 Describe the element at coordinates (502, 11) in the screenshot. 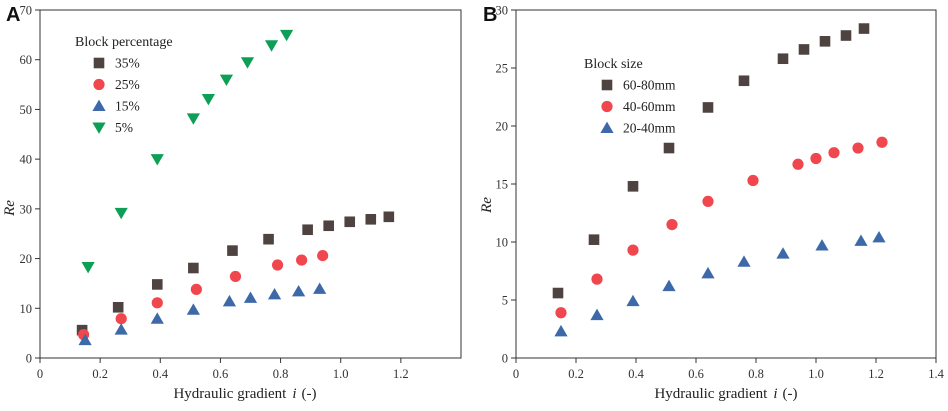

I see `panel-b-y-tick-label: 30` at that location.